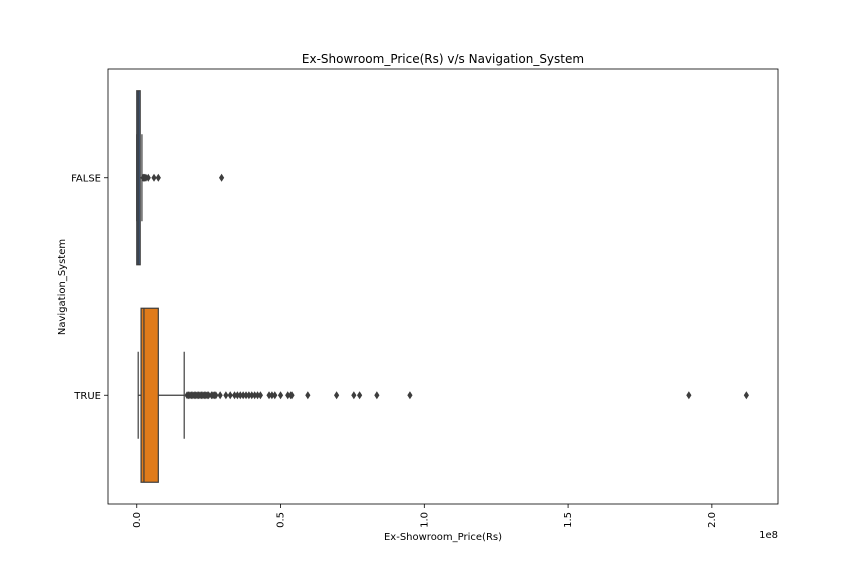 The image size is (864, 576). Describe the element at coordinates (180, 178) in the screenshot. I see `box-group-false` at that location.